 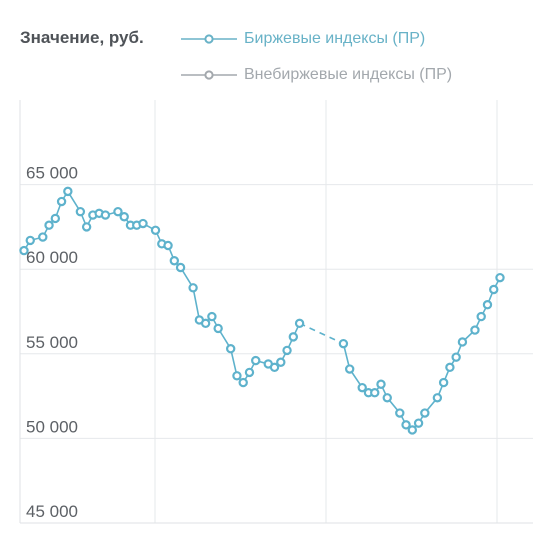 I want to click on series-gap-dashed-line, so click(x=321, y=333).